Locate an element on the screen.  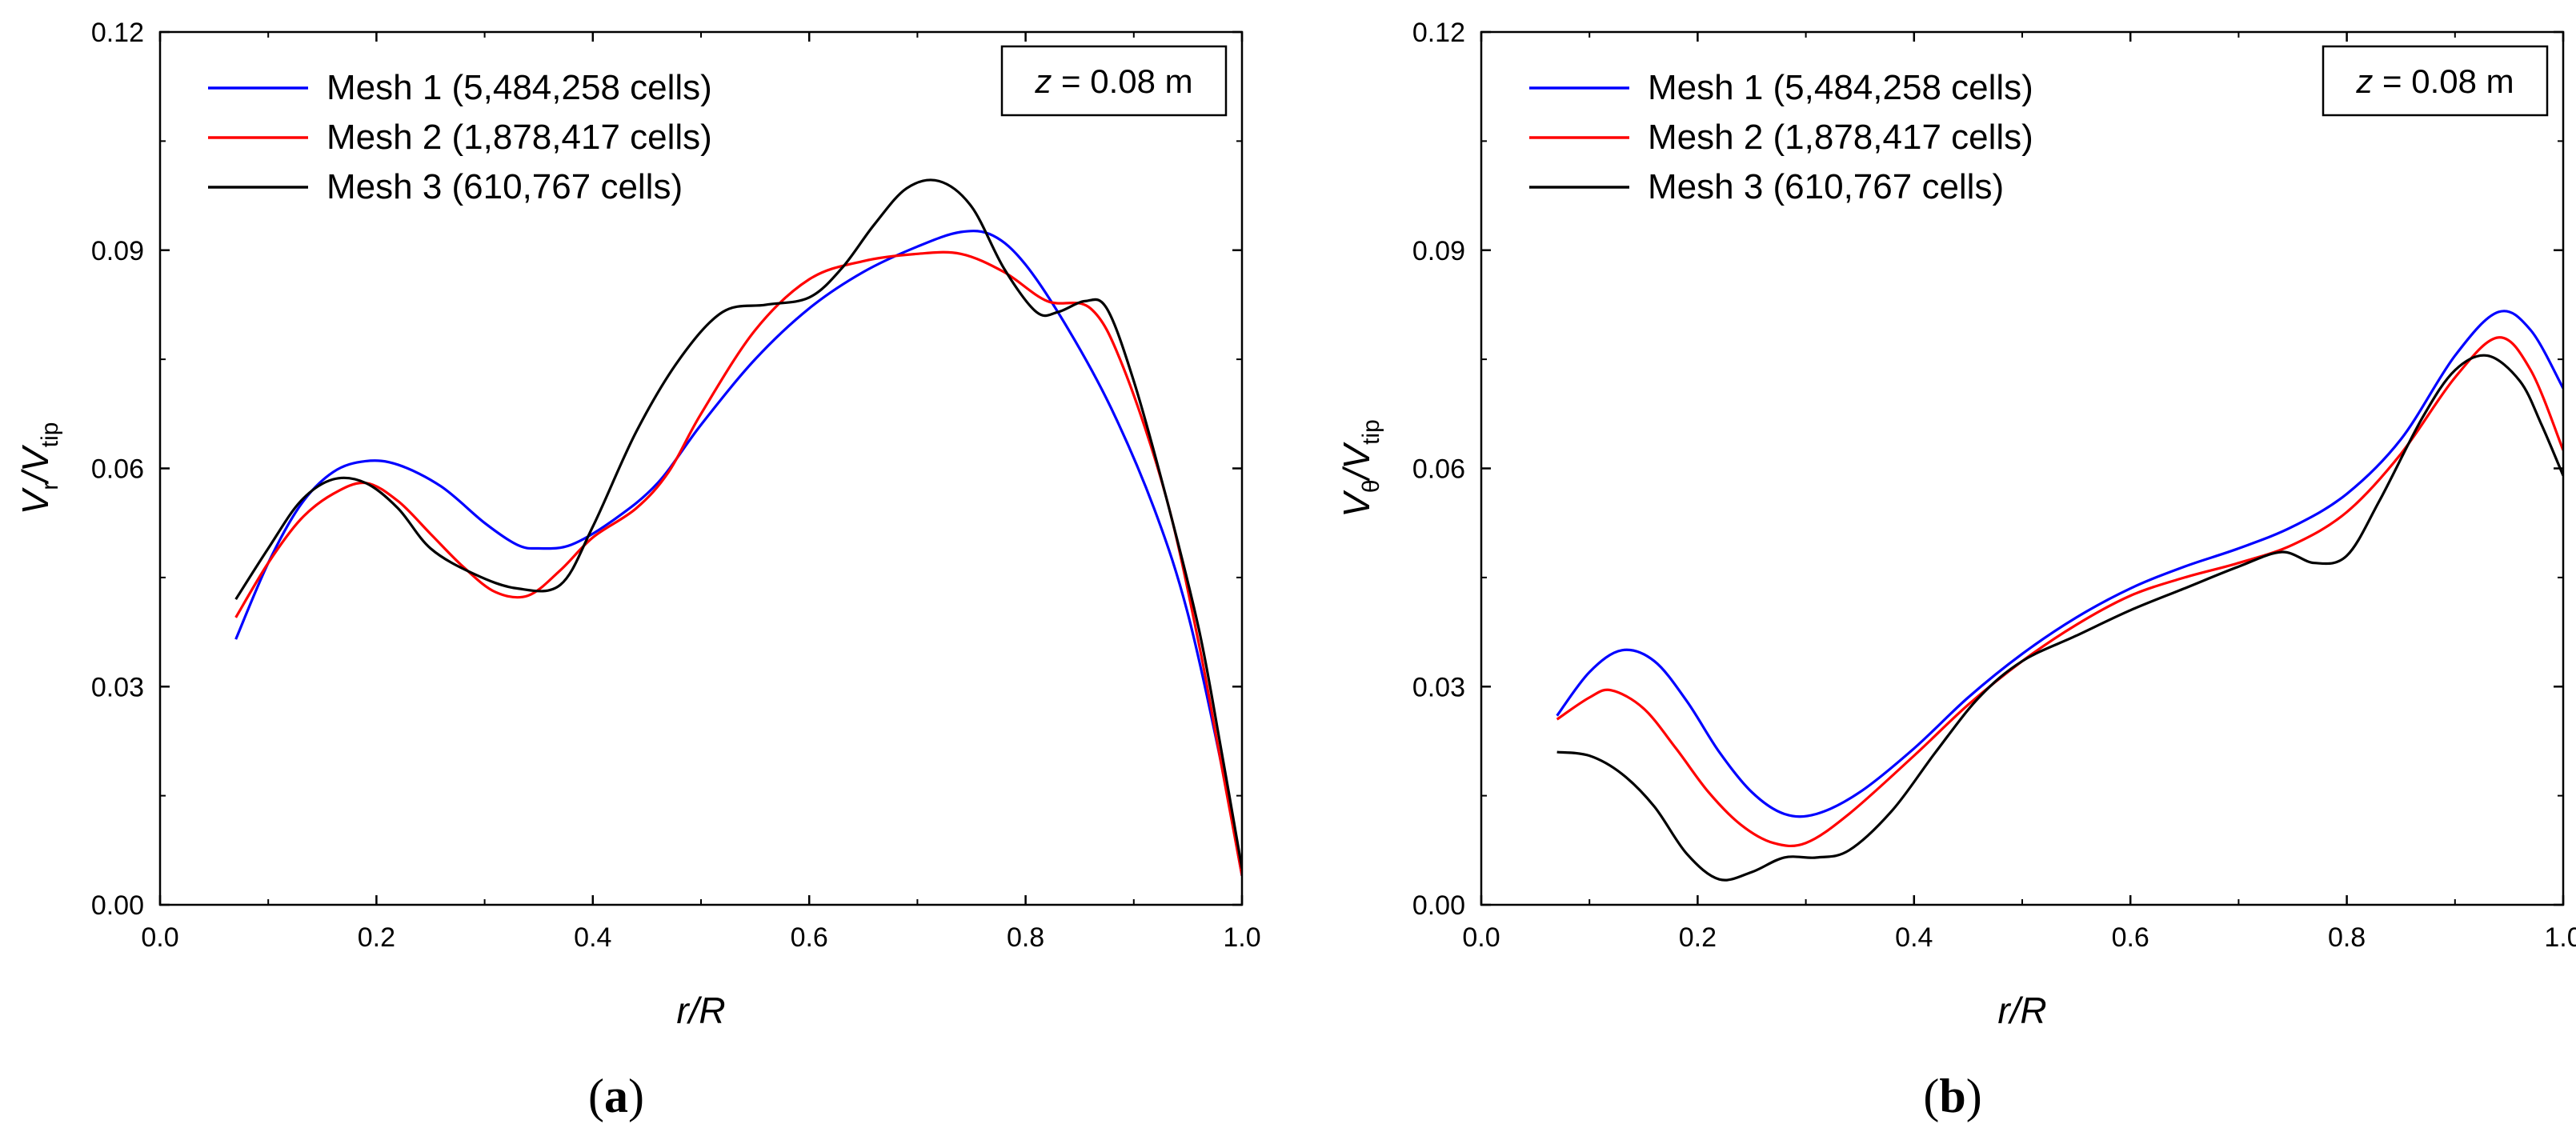
y-axis-title: Vθ/Vtip is located at coordinates (1360, 468).